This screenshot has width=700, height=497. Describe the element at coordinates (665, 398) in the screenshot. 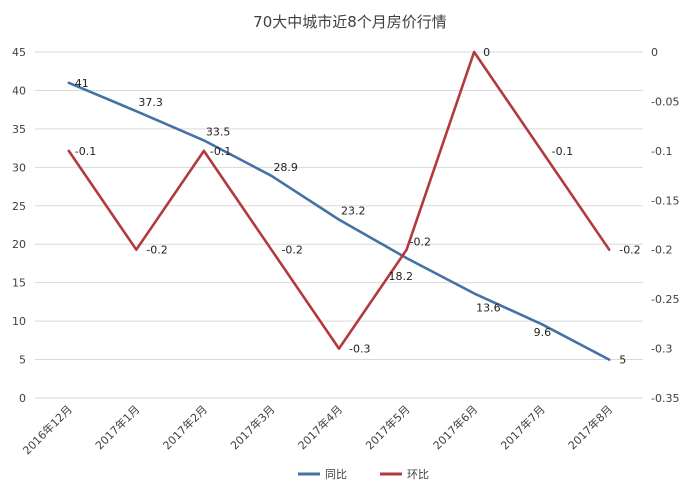

I see `y-right-tick-label: -0.35` at that location.